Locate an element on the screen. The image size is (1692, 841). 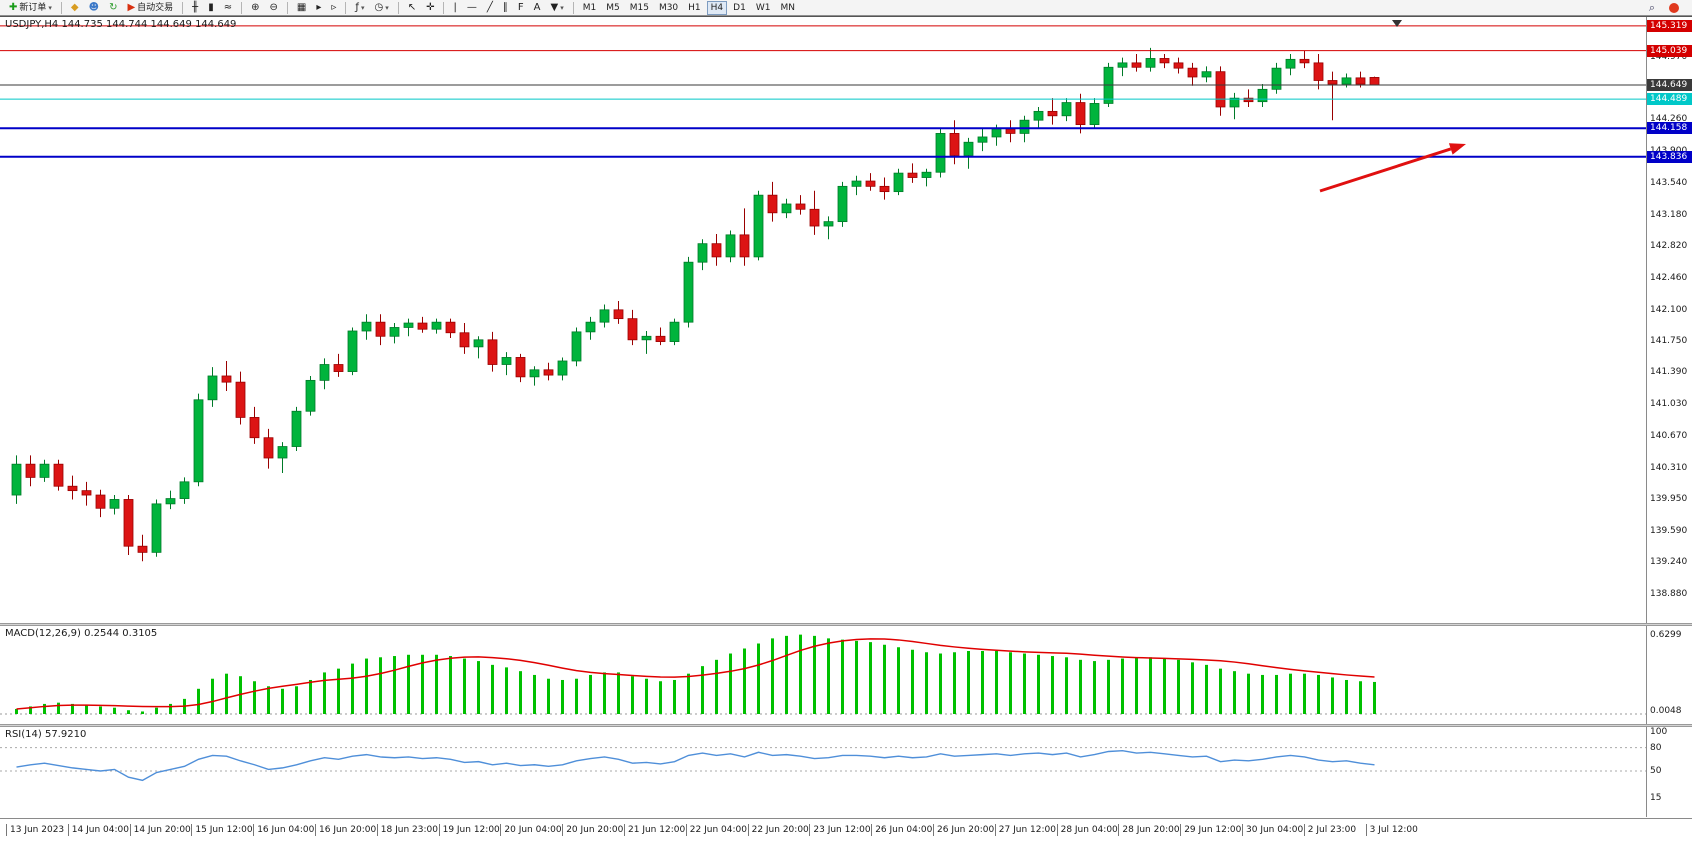
time-label: 16 Jun 04:00 is located at coordinates (283, 830).